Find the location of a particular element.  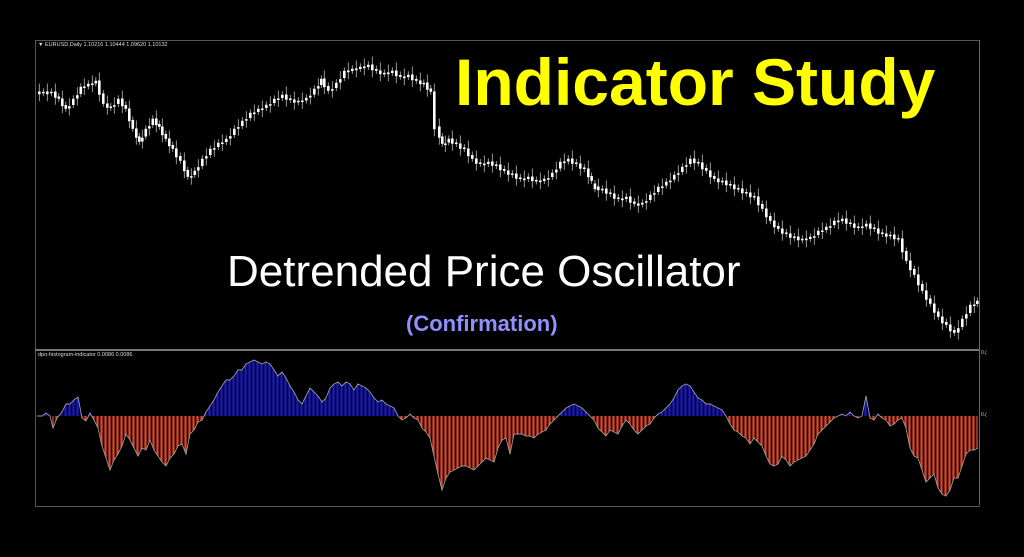

indicator-role-tag: (Confirmation) is located at coordinates (482, 323).